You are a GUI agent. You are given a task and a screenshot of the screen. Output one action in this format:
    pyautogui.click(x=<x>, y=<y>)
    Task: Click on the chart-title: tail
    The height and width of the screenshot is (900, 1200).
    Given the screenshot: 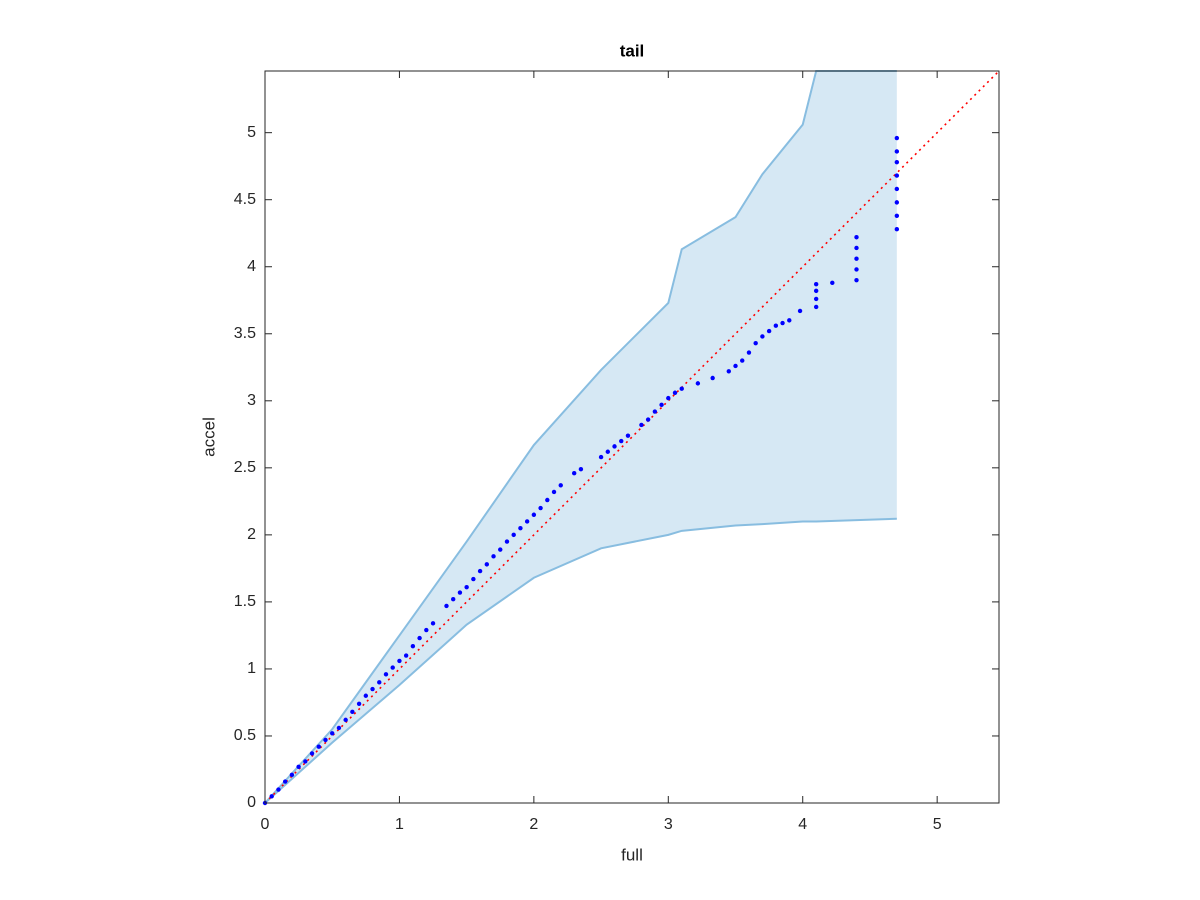 What is the action you would take?
    pyautogui.click(x=632, y=50)
    